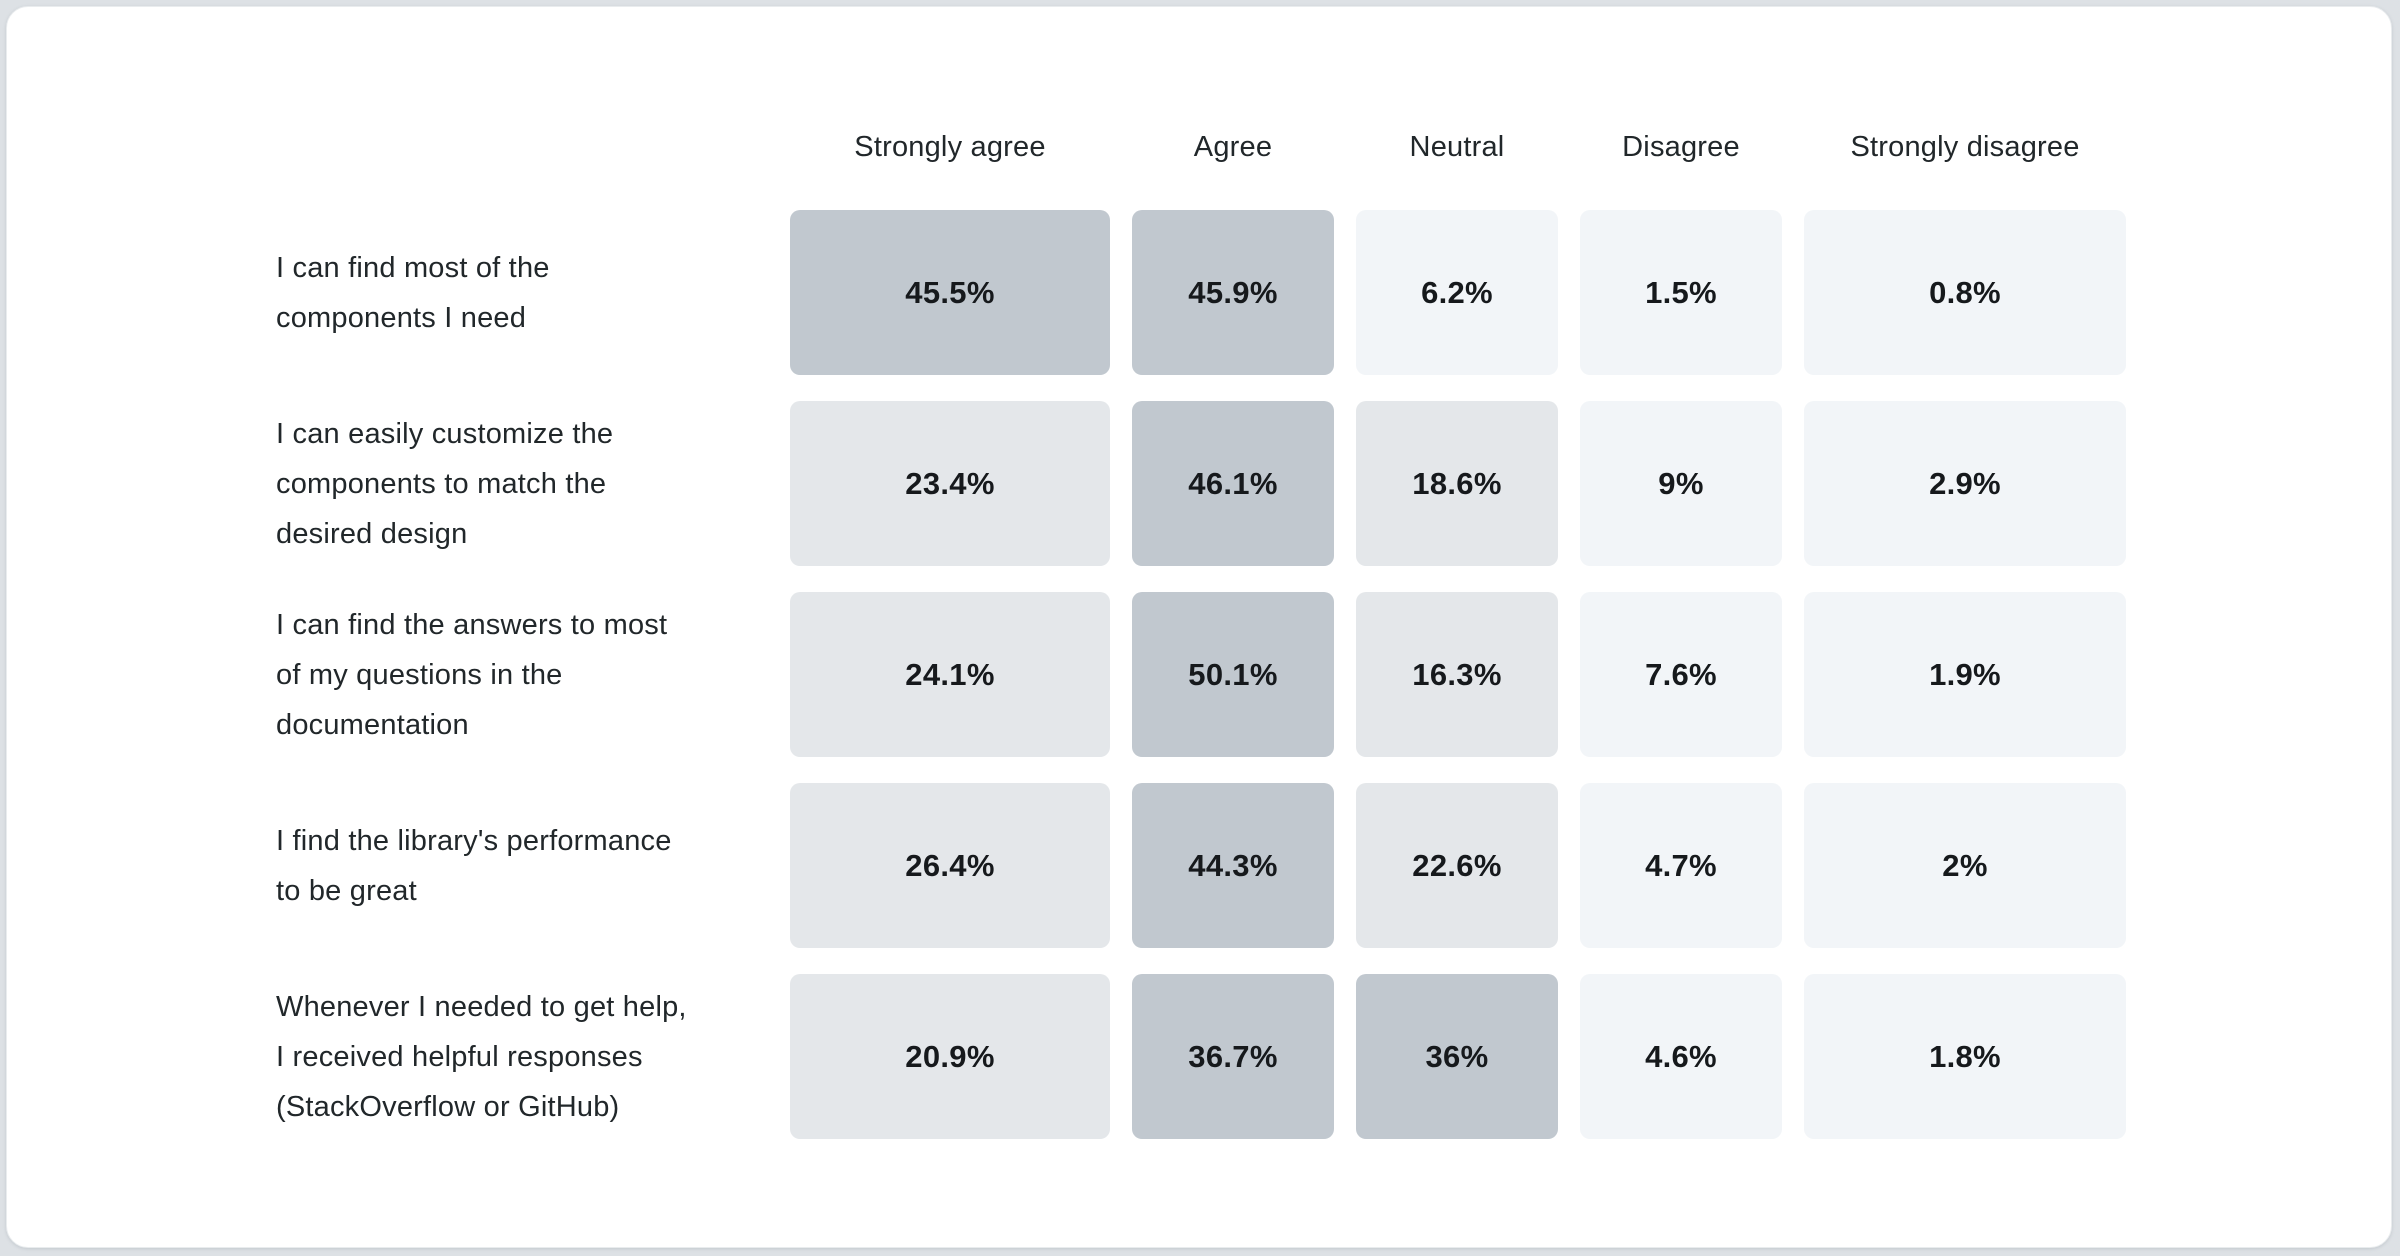  I want to click on heatmap-cell: 20.9%, so click(950, 1056).